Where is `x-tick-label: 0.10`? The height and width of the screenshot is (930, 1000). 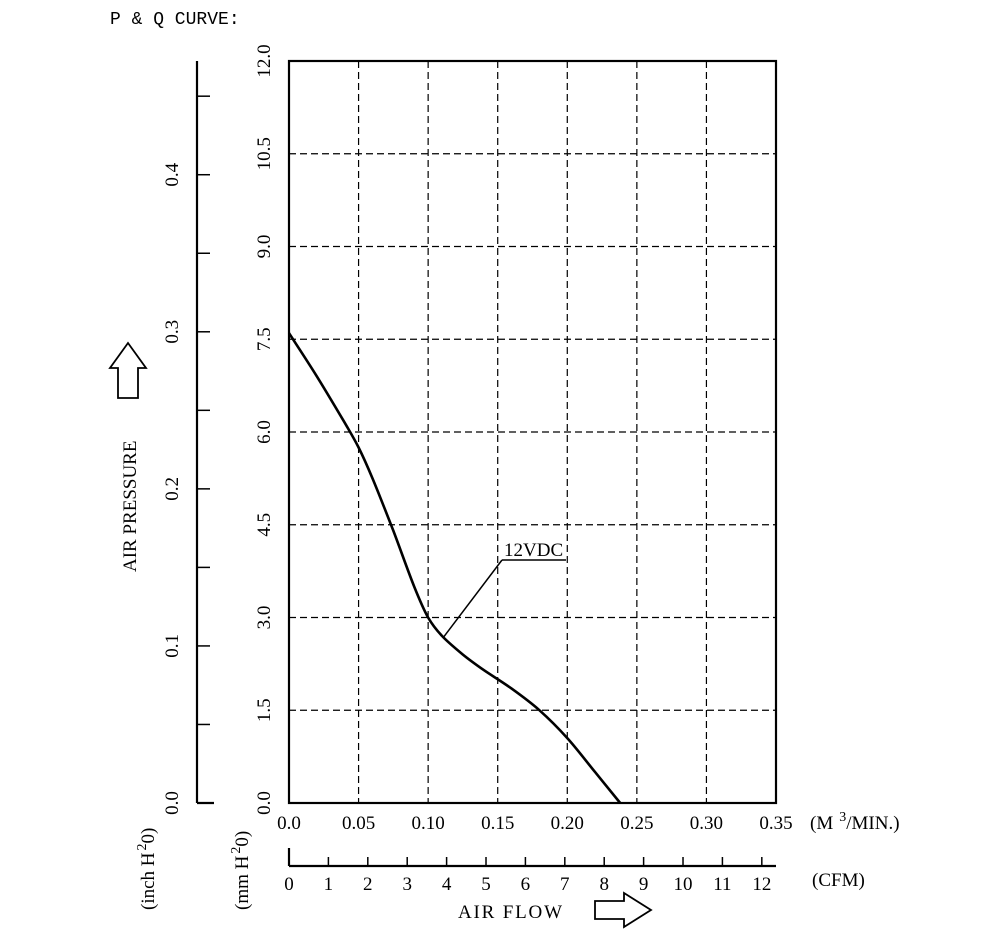 x-tick-label: 0.10 is located at coordinates (428, 823).